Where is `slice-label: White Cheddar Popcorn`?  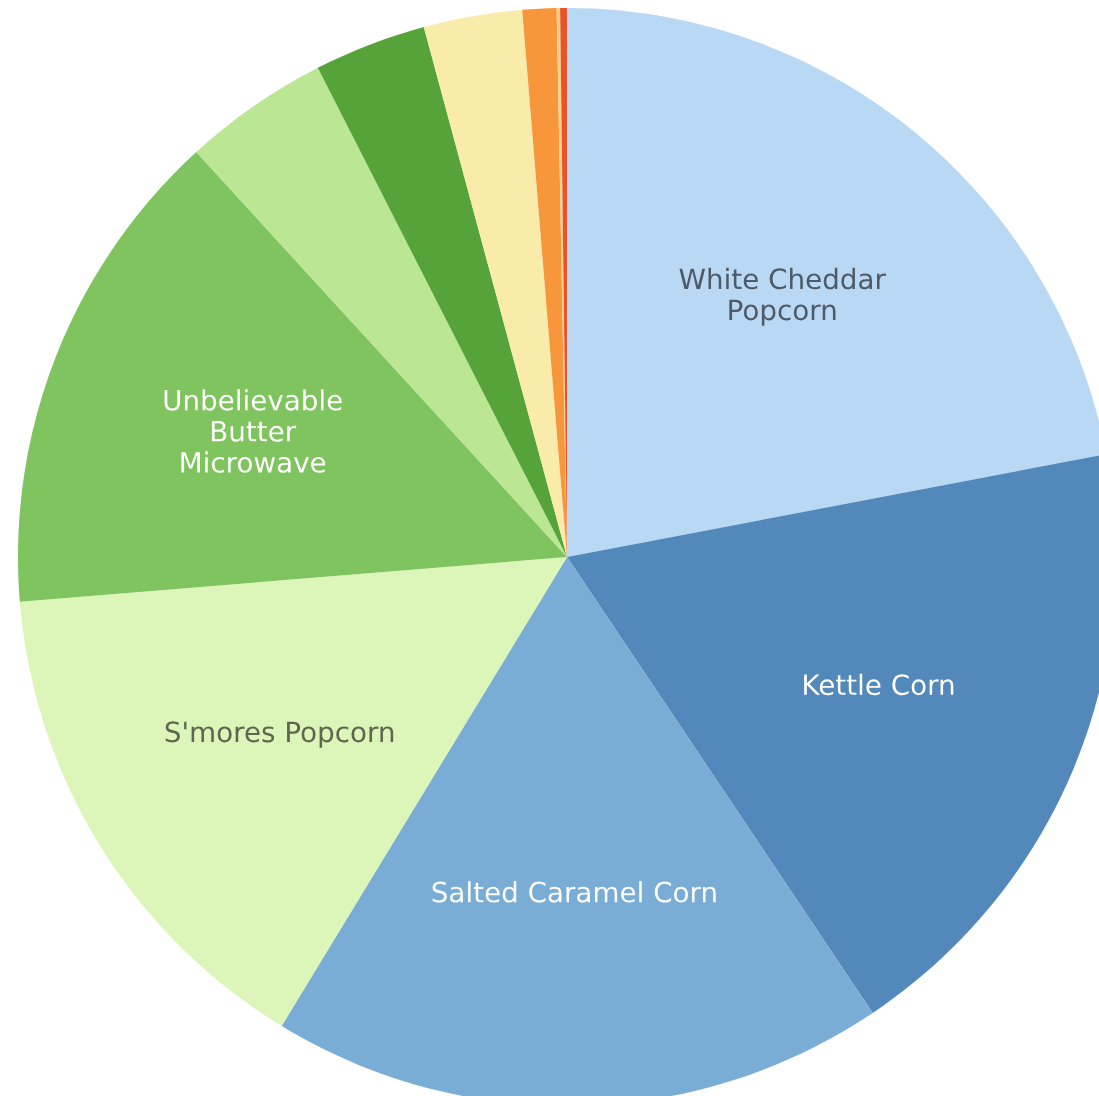 slice-label: White Cheddar Popcorn is located at coordinates (782, 296).